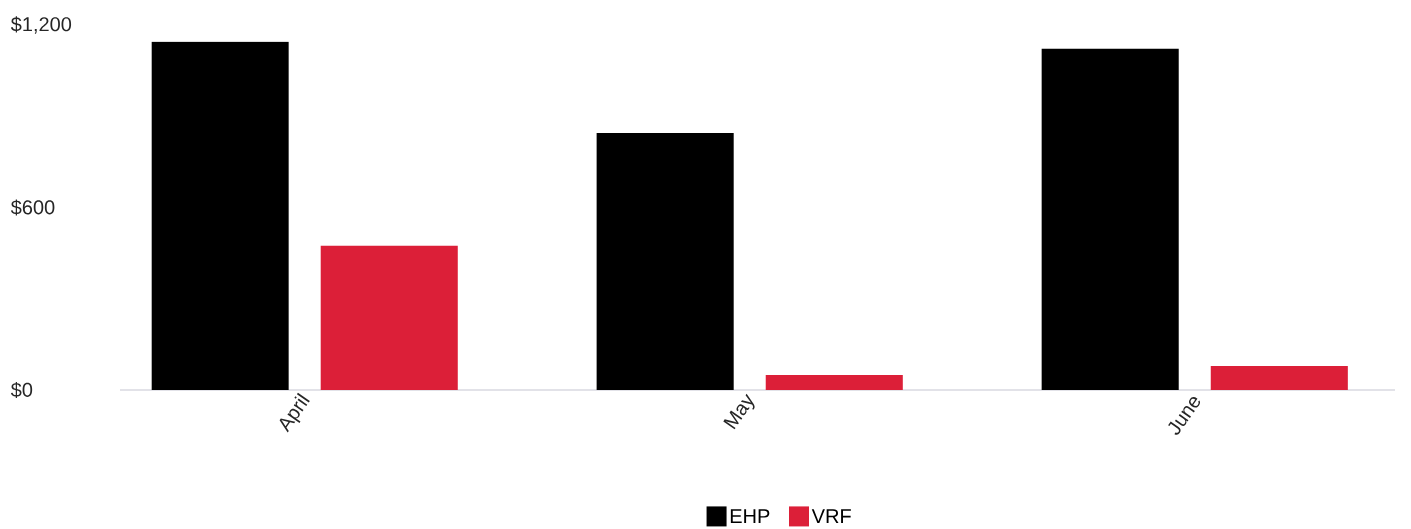 This screenshot has width=1411, height=529. What do you see at coordinates (41, 25) in the screenshot?
I see `y-tick-label: $1,200` at bounding box center [41, 25].